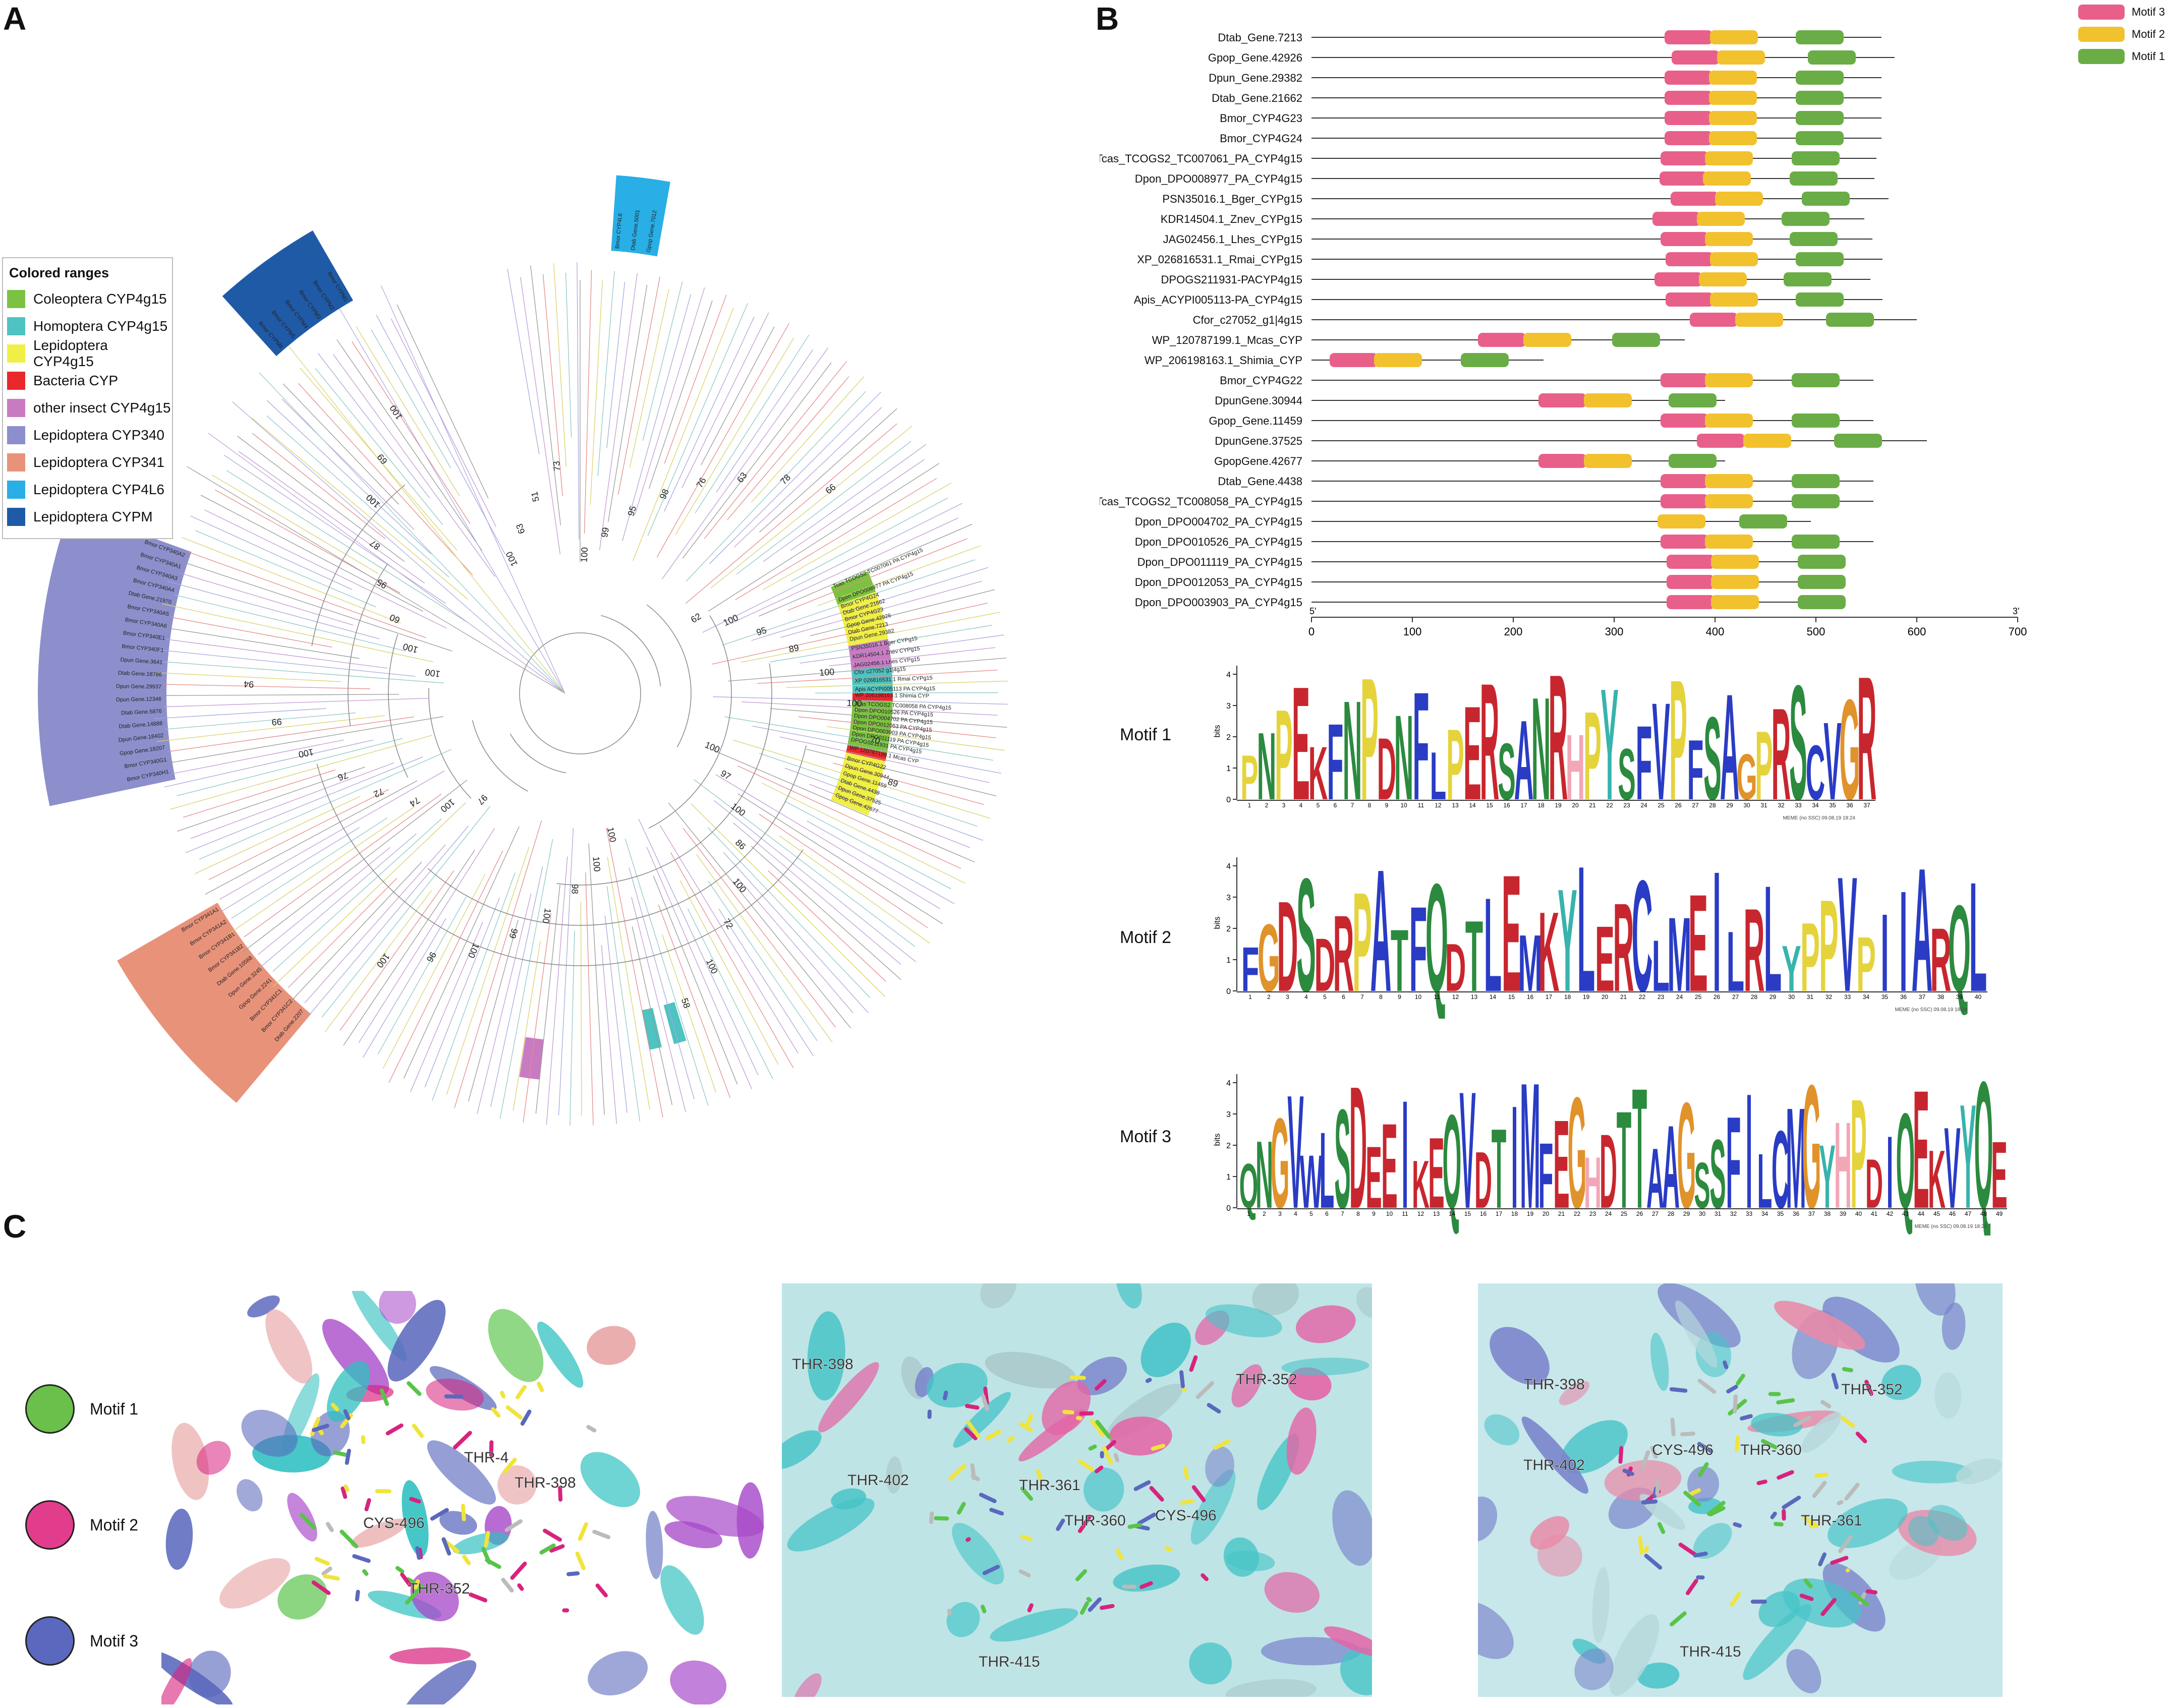 This screenshot has width=2169, height=1708. Describe the element at coordinates (1288, 947) in the screenshot. I see `logo-letter: D` at that location.